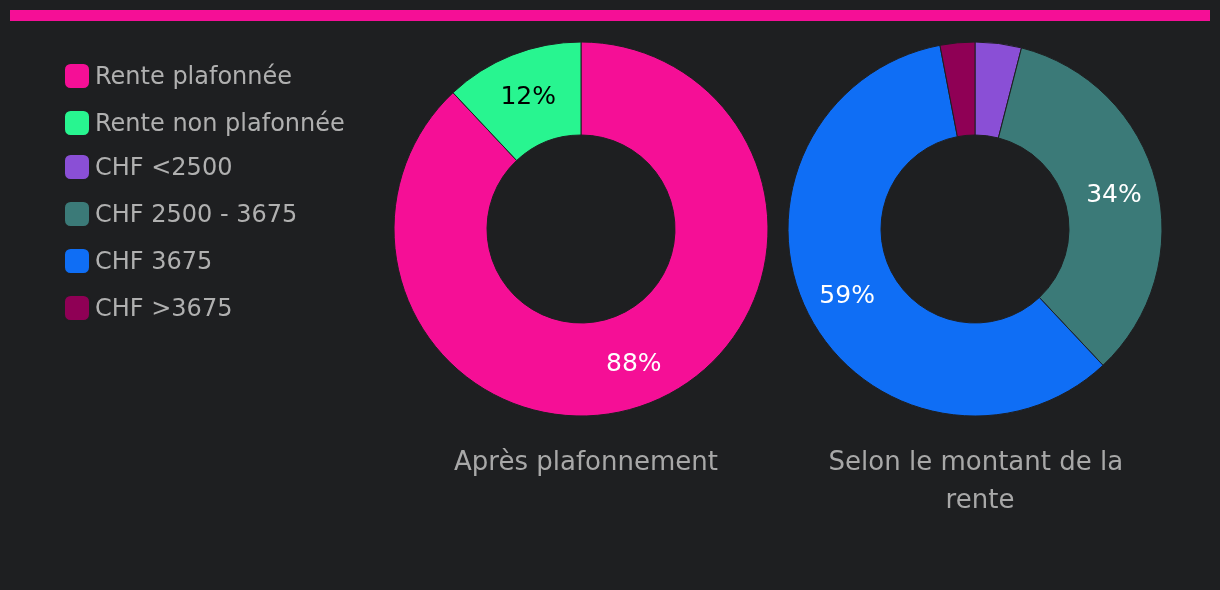  What do you see at coordinates (586, 461) in the screenshot?
I see `text: Après plafonnement` at bounding box center [586, 461].